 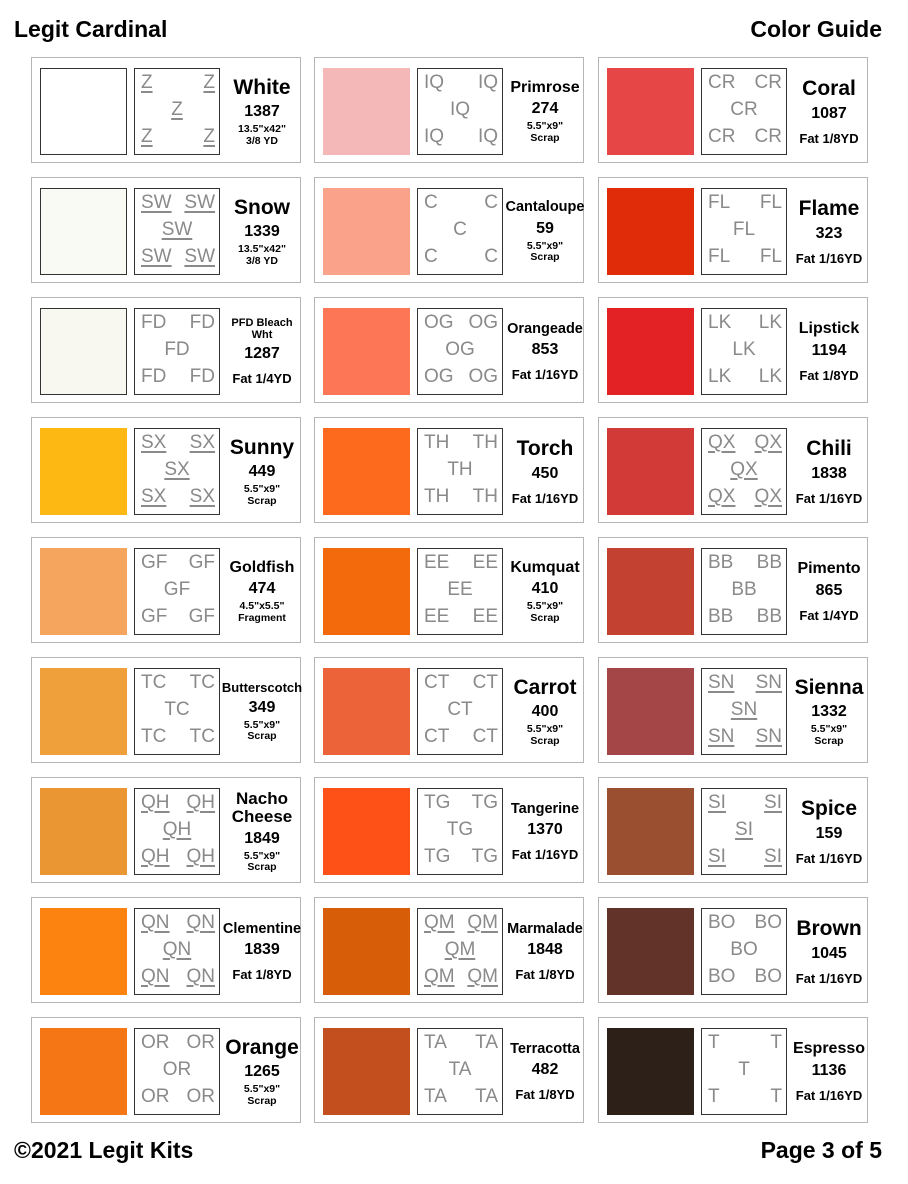 What do you see at coordinates (545, 472) in the screenshot?
I see `color-info: Torch 450 Fat 1/16YD` at bounding box center [545, 472].